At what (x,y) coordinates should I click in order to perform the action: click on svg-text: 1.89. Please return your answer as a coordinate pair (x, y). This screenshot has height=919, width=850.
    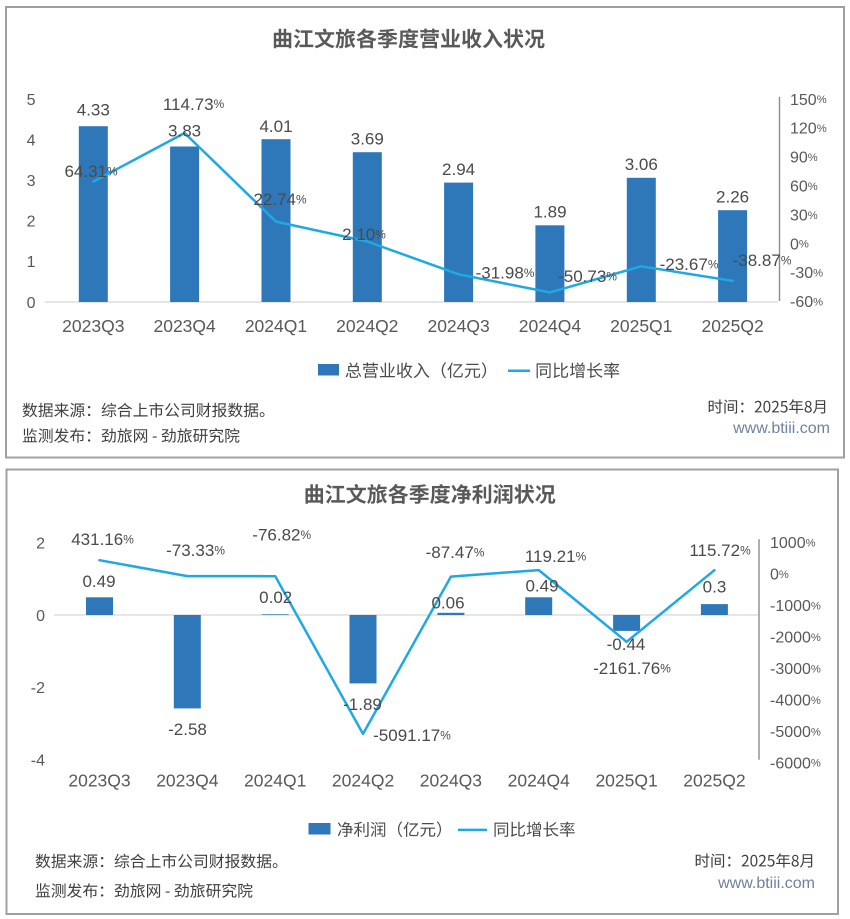
    Looking at the image, I should click on (549, 212).